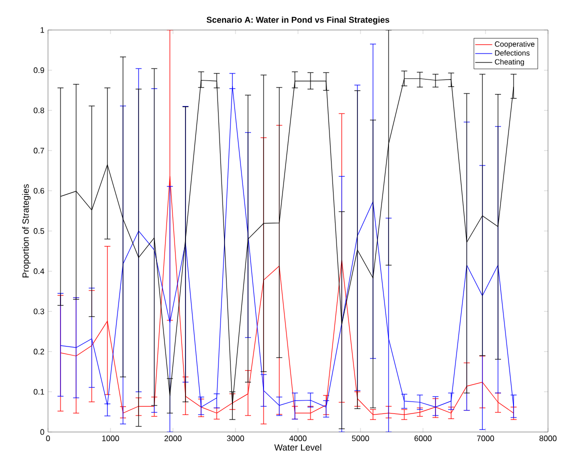 The height and width of the screenshot is (466, 570). I want to click on chart-title: Scenario A: Water in Pond vs Final Strategies, so click(298, 20).